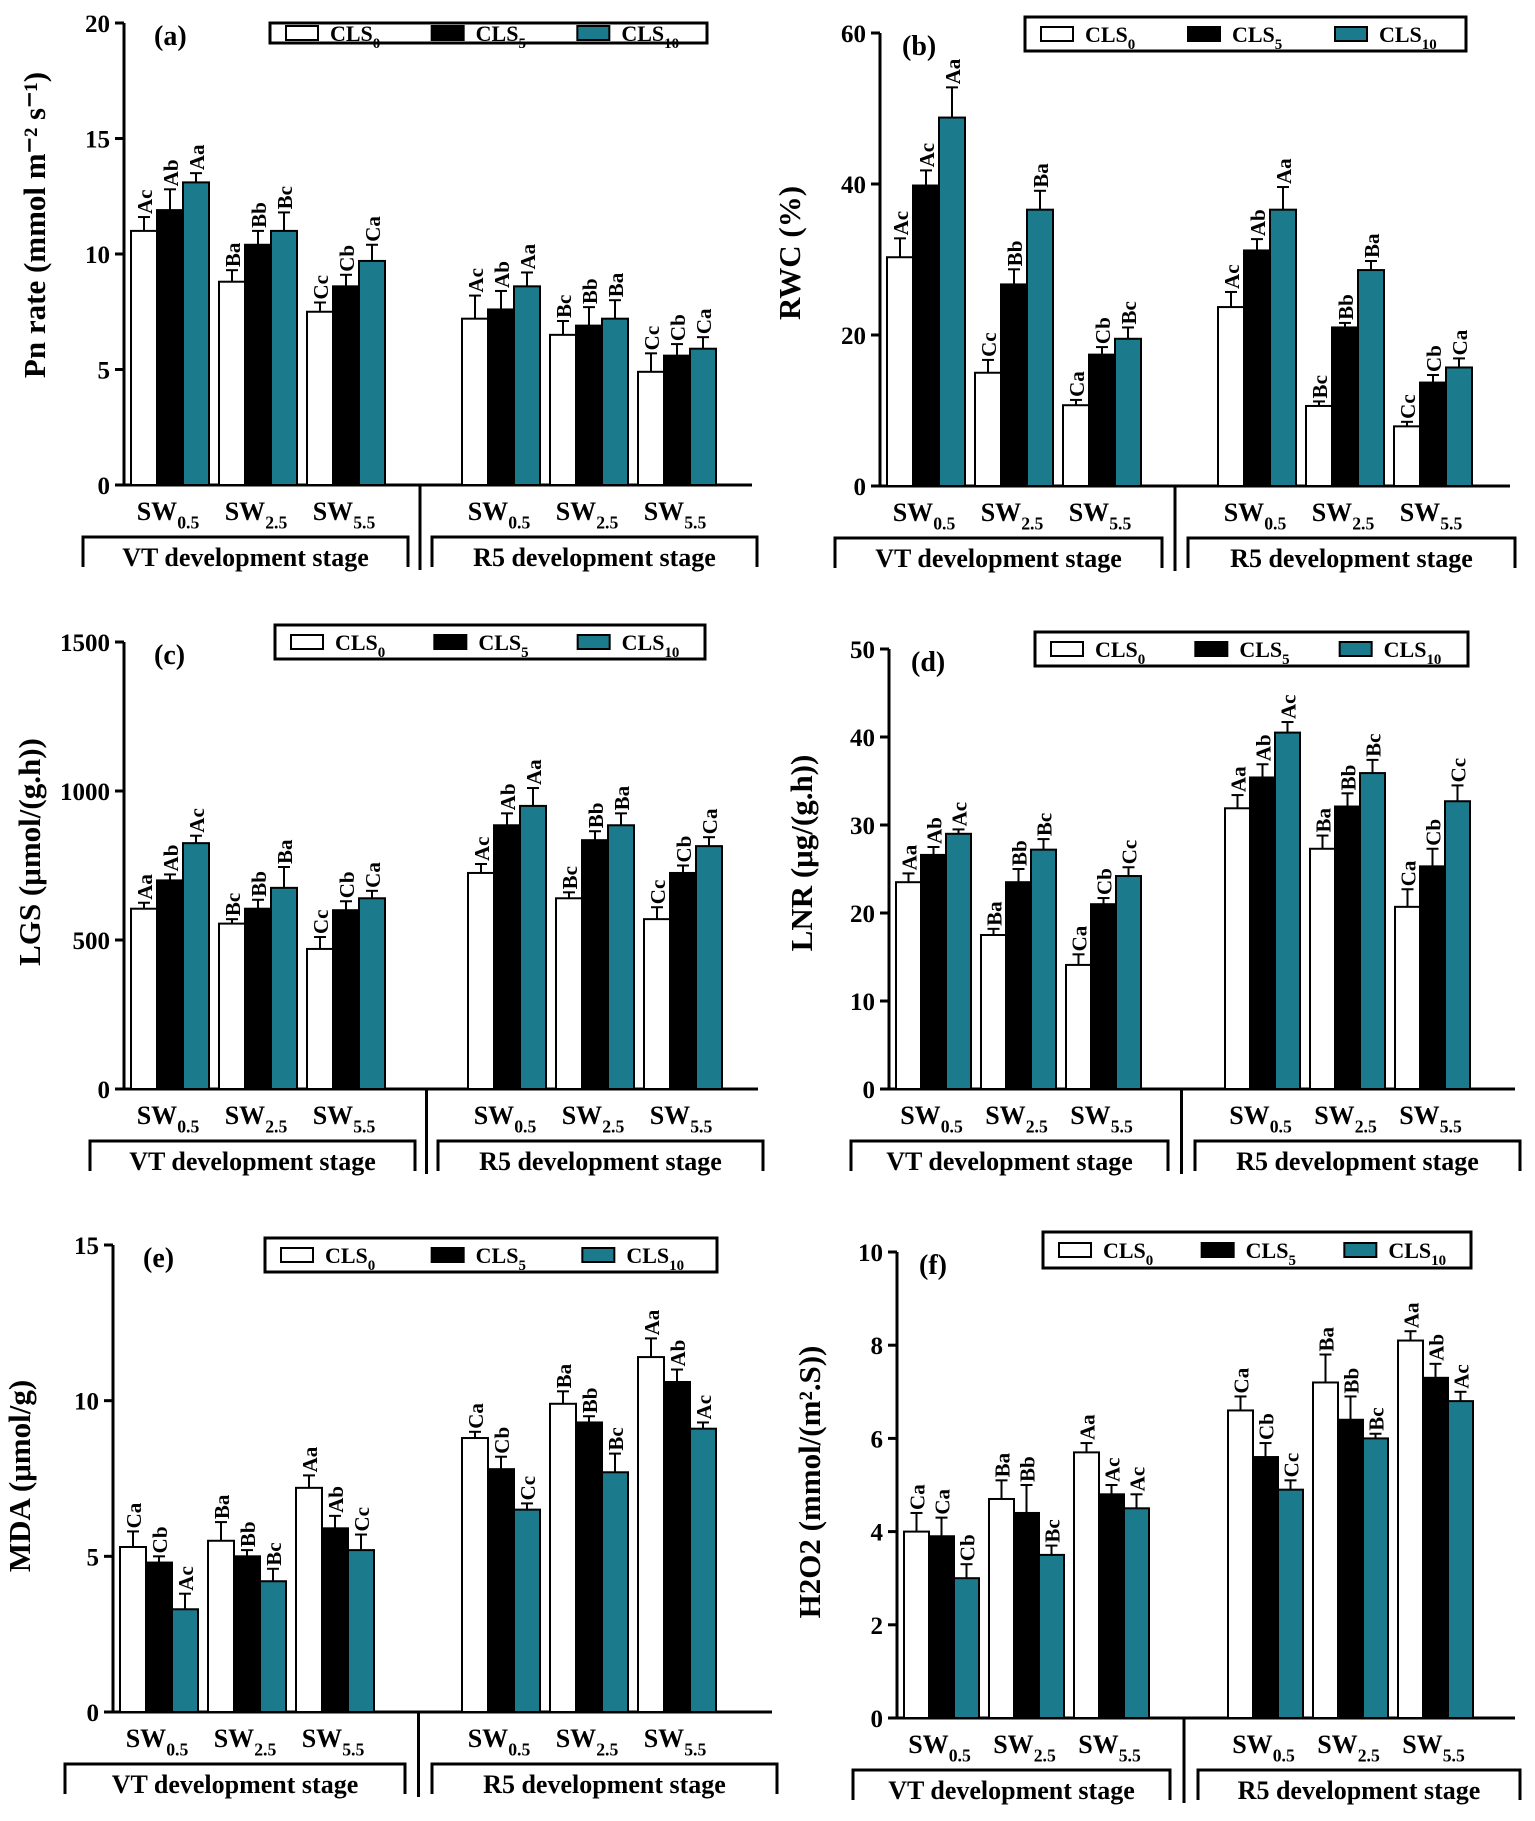  What do you see at coordinates (29, 852) in the screenshot?
I see `y-axis-label: LGS (μmol/(g.h))` at bounding box center [29, 852].